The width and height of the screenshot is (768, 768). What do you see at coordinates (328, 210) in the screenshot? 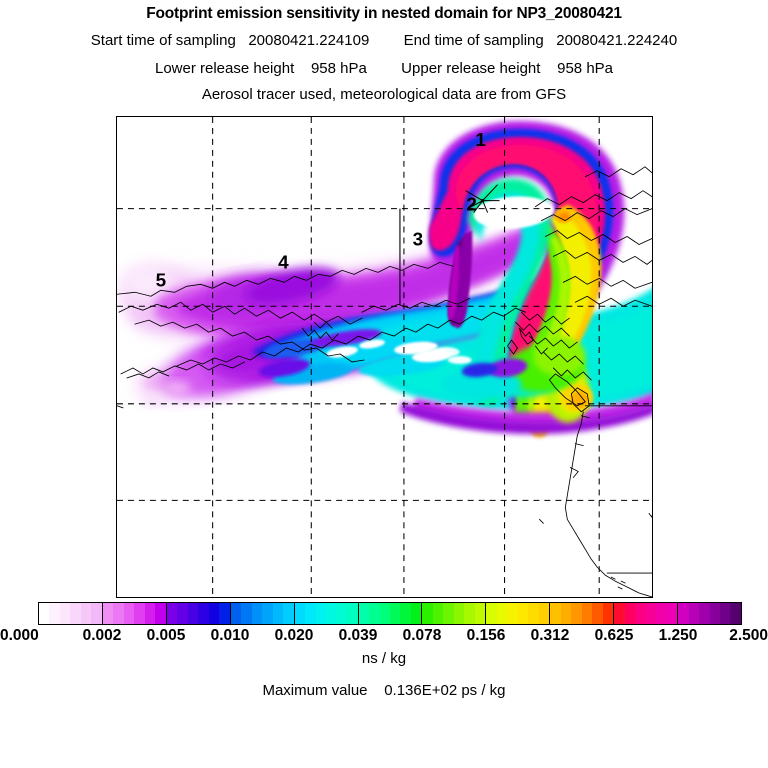
I see `plume-annotations: 1 2 3 4 5` at bounding box center [328, 210].